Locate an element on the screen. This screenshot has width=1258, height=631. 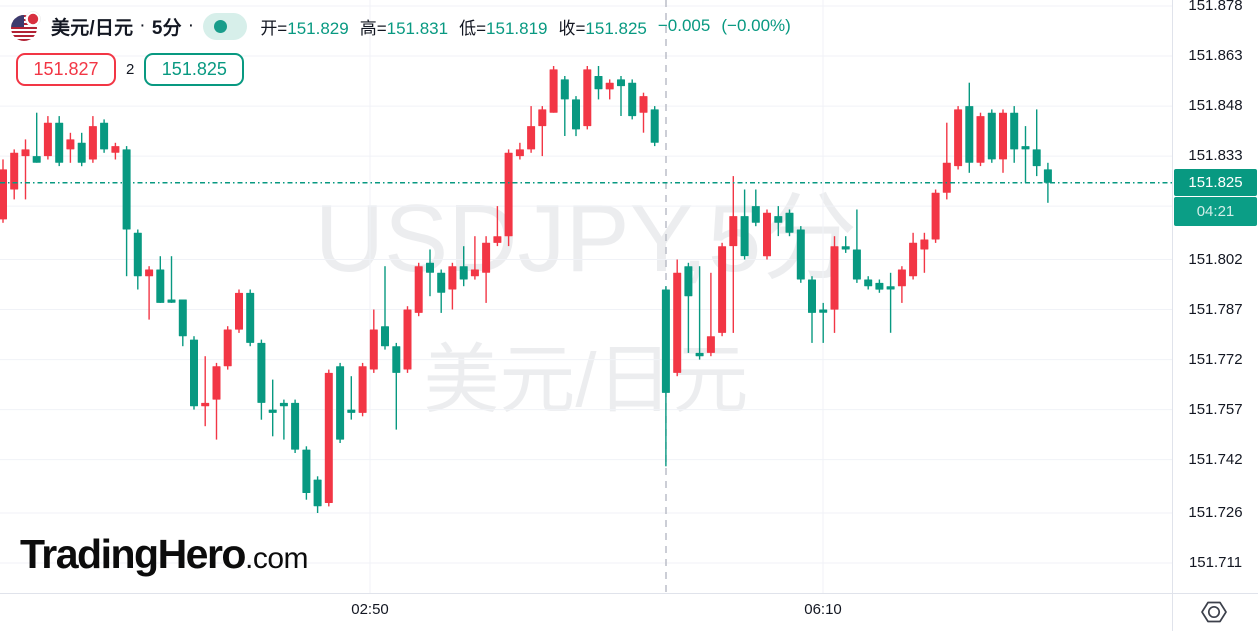
price-axis-label: 151.711 is located at coordinates (1215, 562).